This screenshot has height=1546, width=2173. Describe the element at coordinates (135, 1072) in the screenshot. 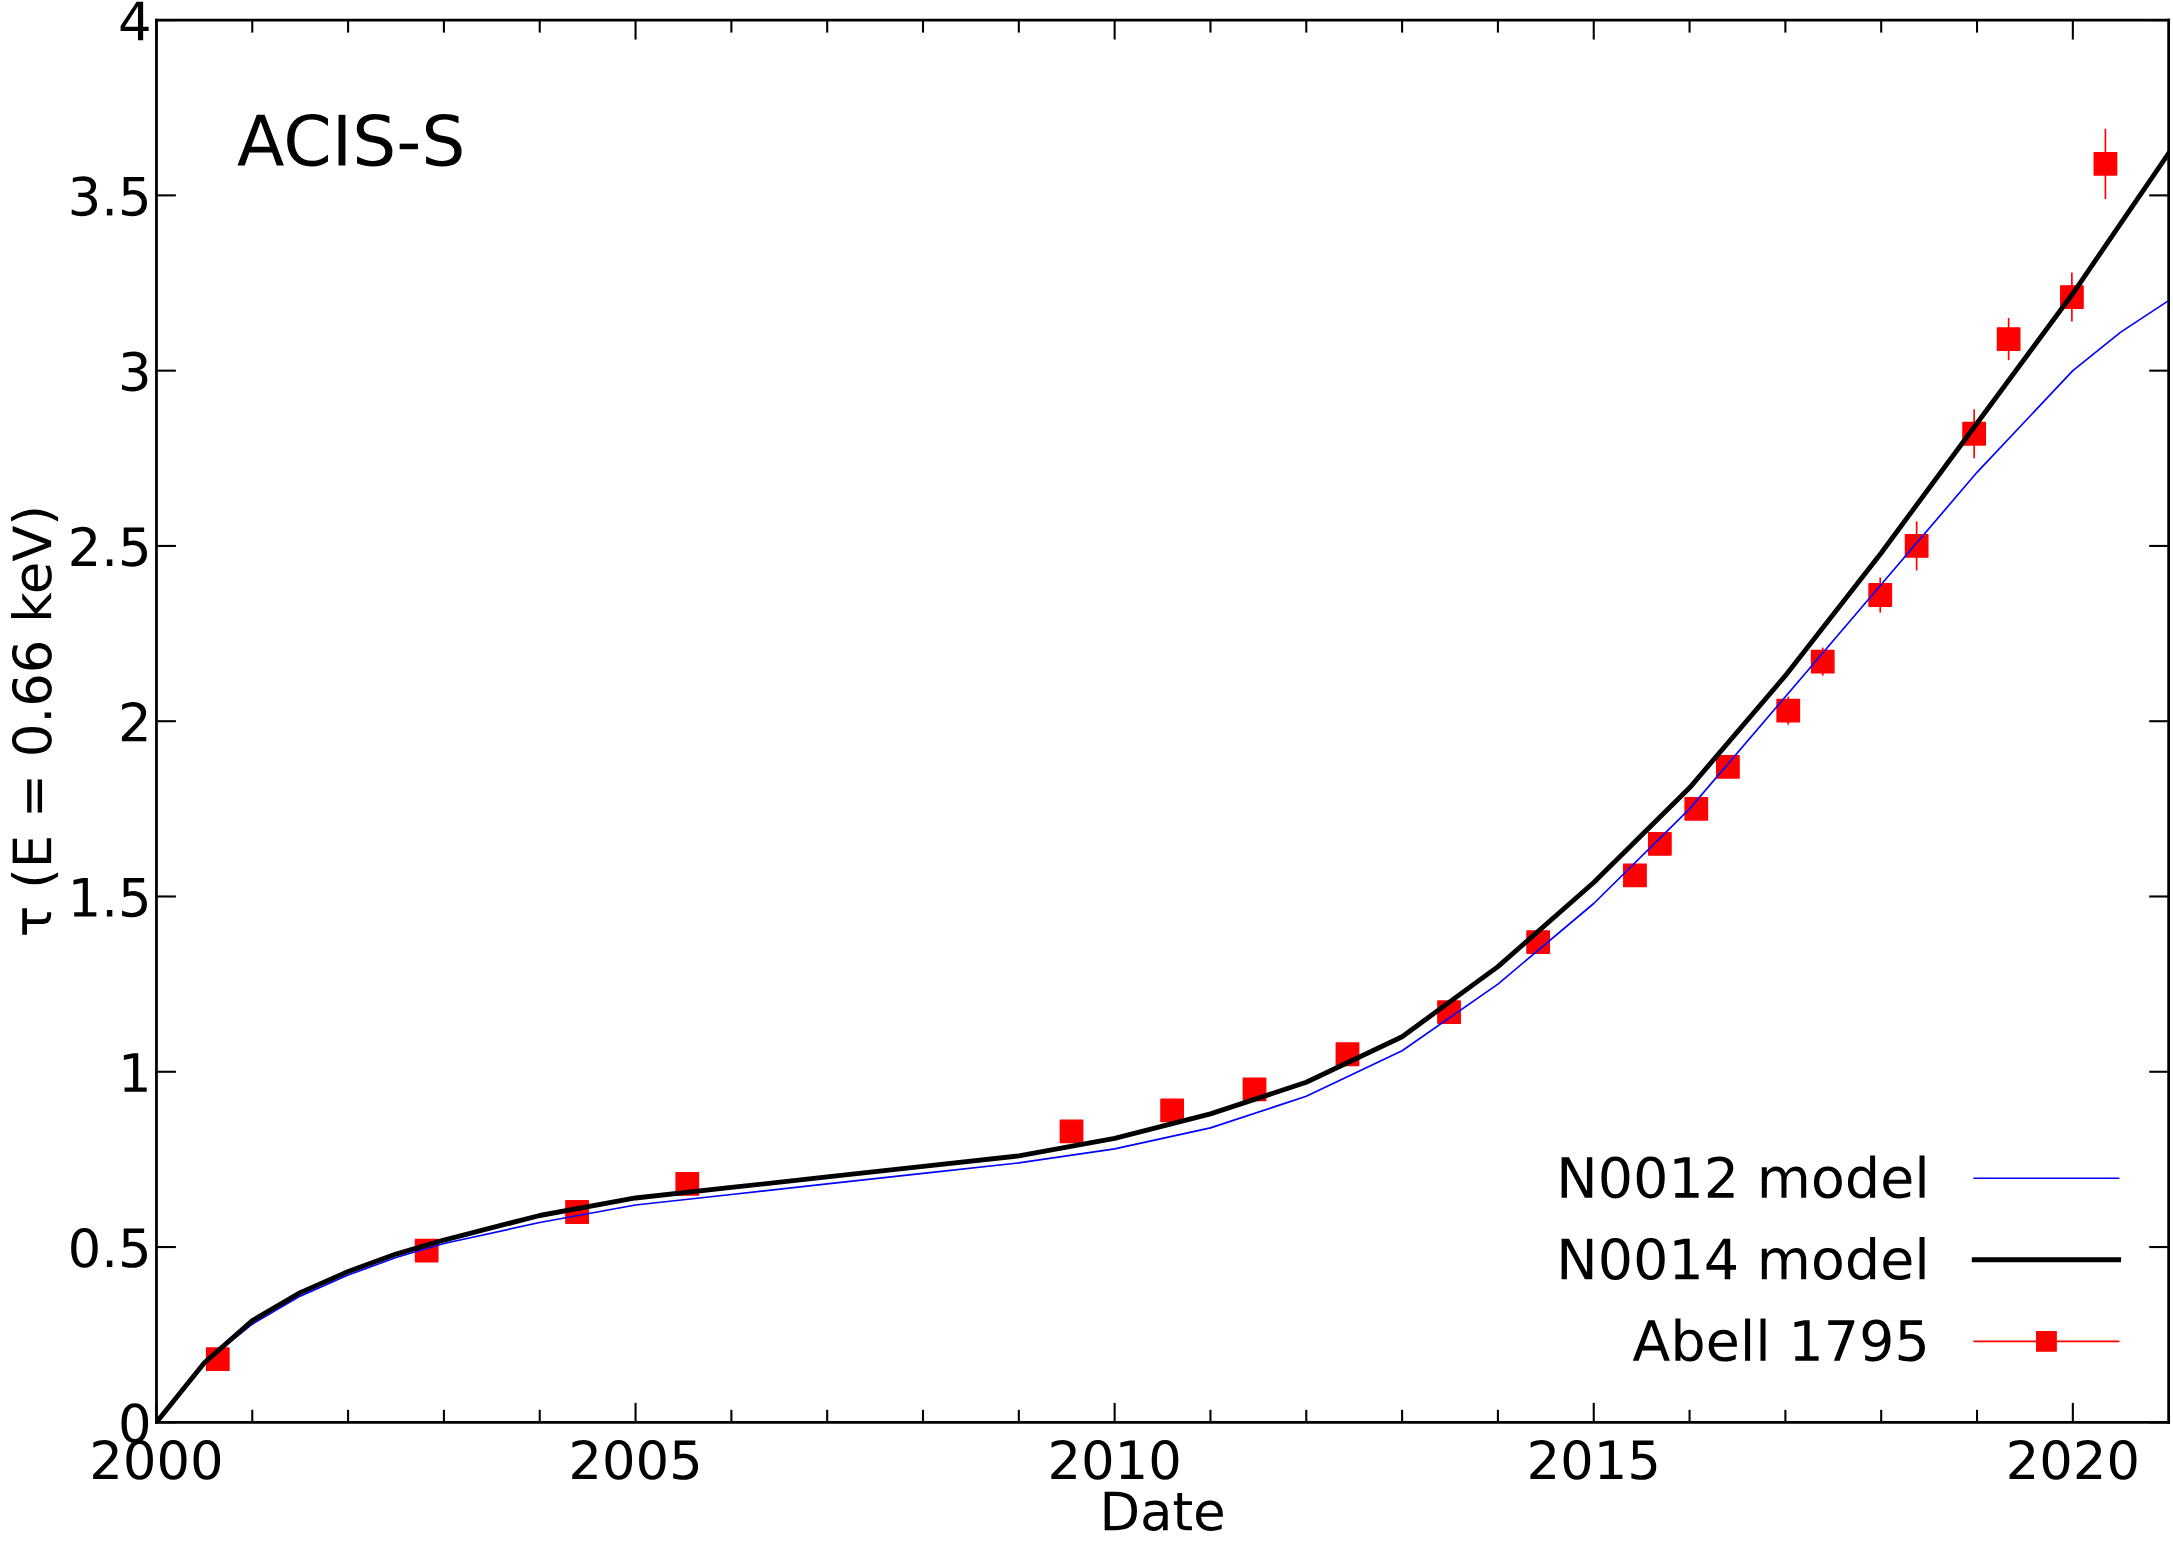

I see `y-tick-label: 1` at that location.